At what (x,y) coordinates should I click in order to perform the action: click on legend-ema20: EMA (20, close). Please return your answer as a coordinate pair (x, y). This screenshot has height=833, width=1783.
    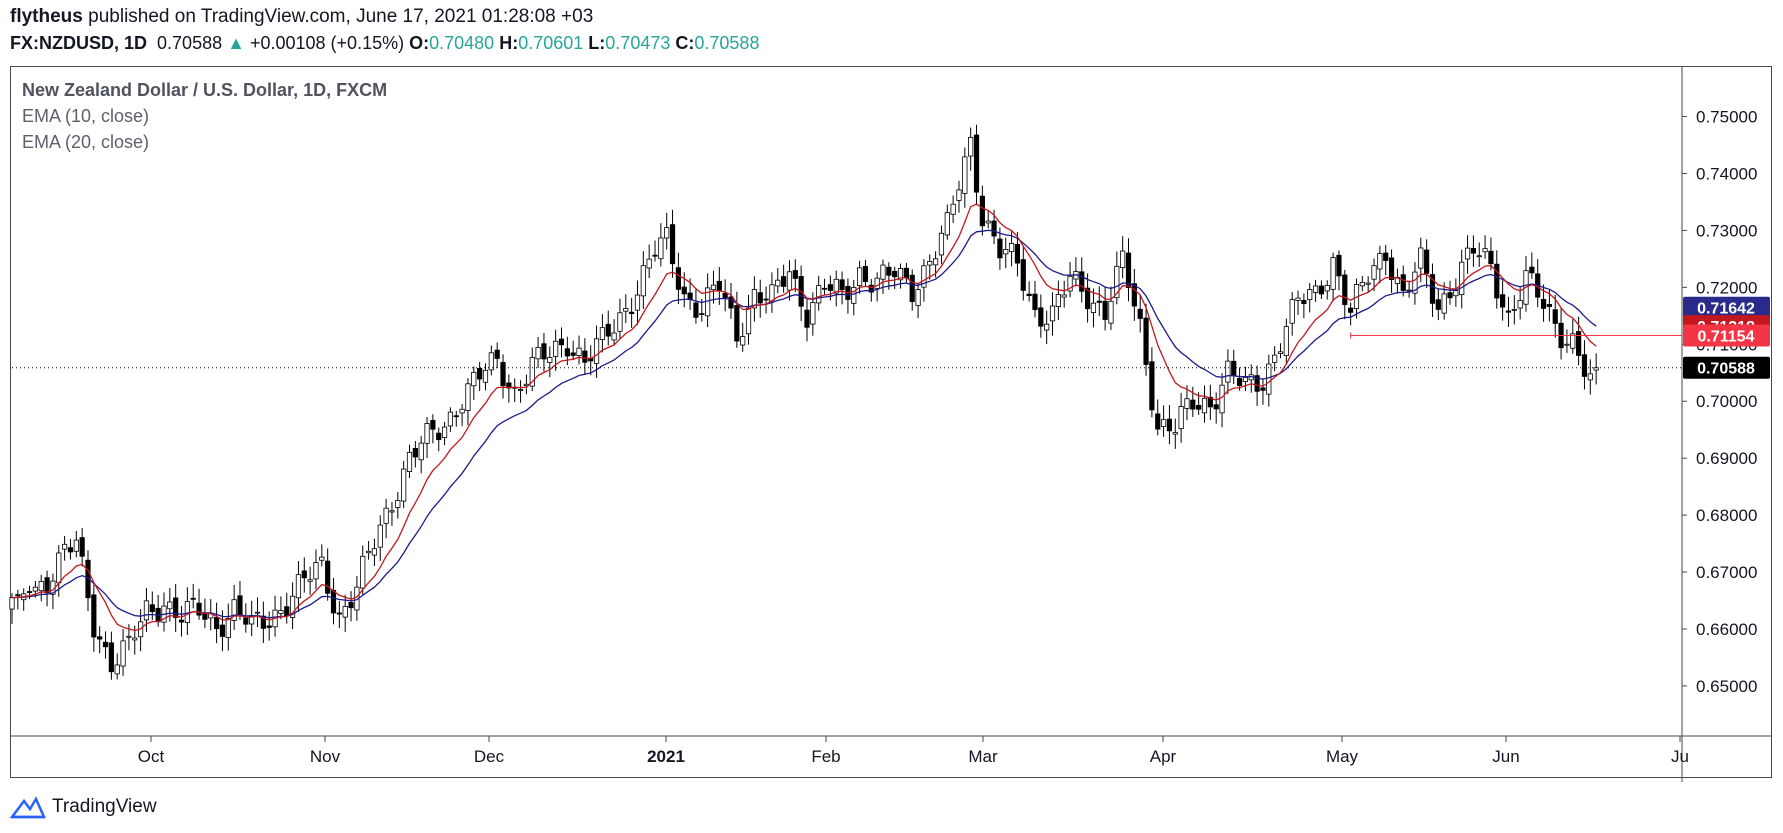
    Looking at the image, I should click on (86, 142).